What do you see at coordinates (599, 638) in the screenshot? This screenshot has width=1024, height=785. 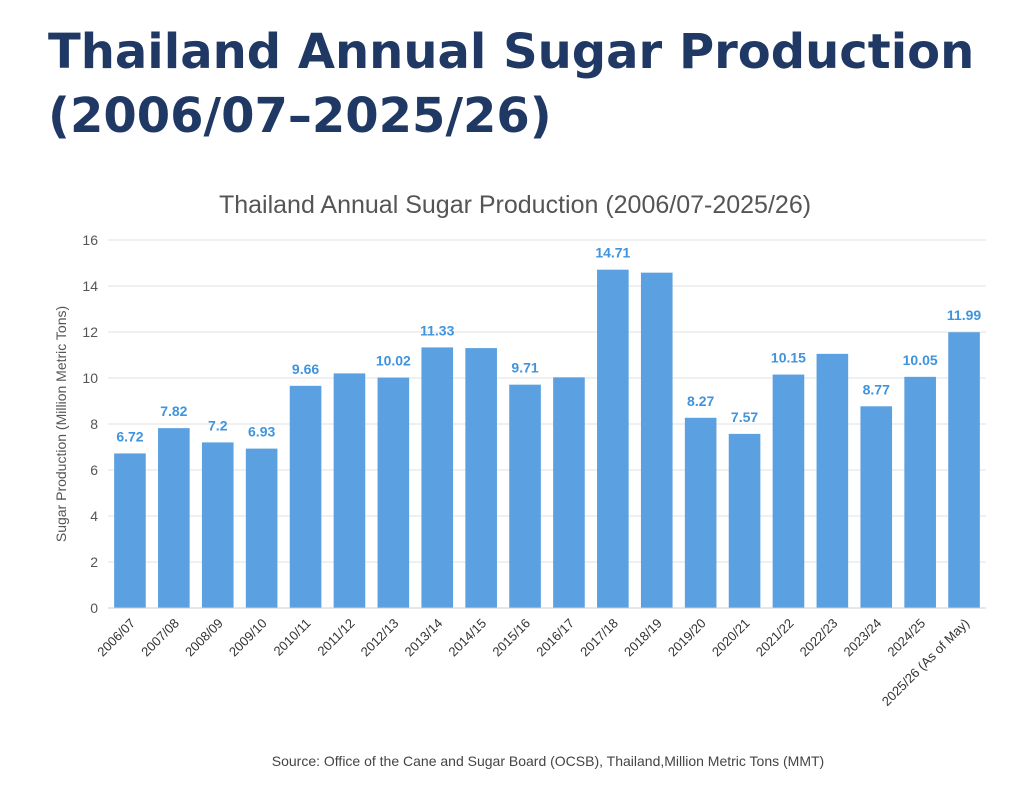 I see `x-tick-label: 2017/18` at bounding box center [599, 638].